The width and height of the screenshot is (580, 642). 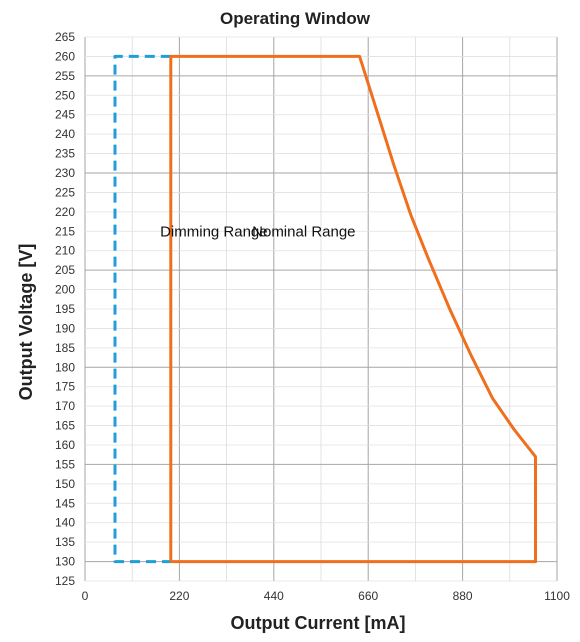 What do you see at coordinates (26, 322) in the screenshot?
I see `y-axis-label: Output Voltage [V]` at bounding box center [26, 322].